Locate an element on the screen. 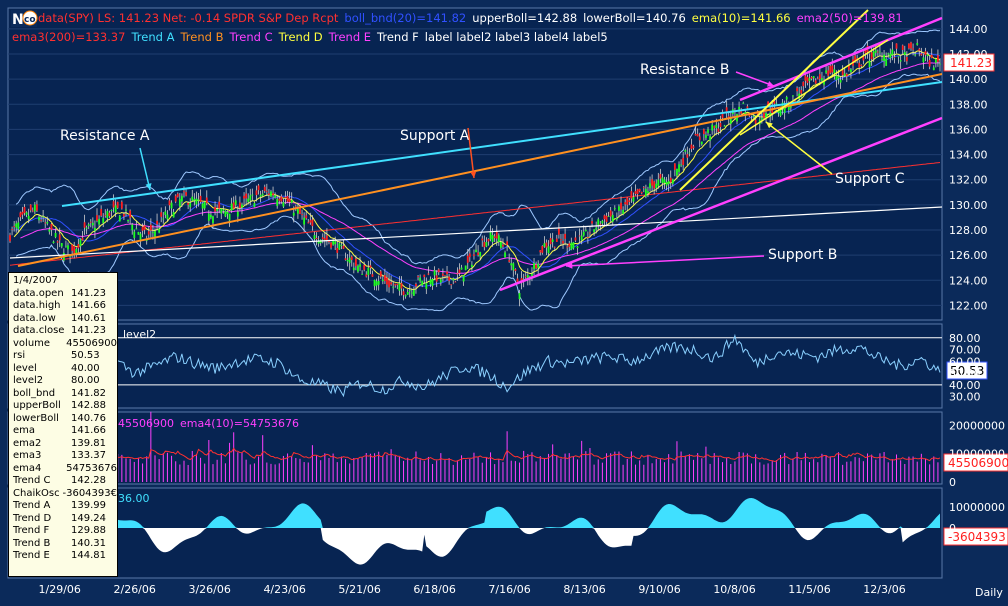  tooltip-row: Trend E 144.81 is located at coordinates (65, 556).